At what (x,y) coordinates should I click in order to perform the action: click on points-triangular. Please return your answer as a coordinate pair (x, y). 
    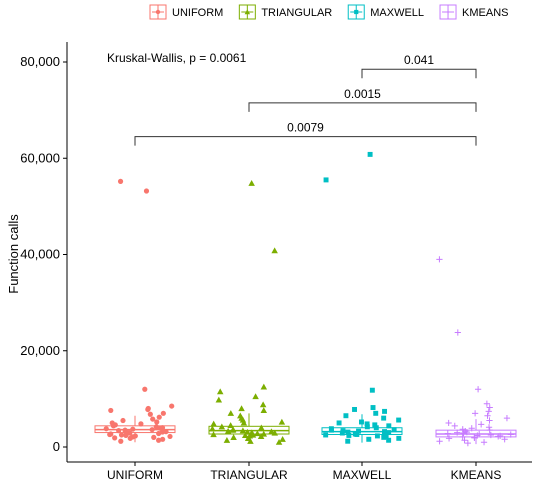
    Looking at the image, I should click on (247, 312).